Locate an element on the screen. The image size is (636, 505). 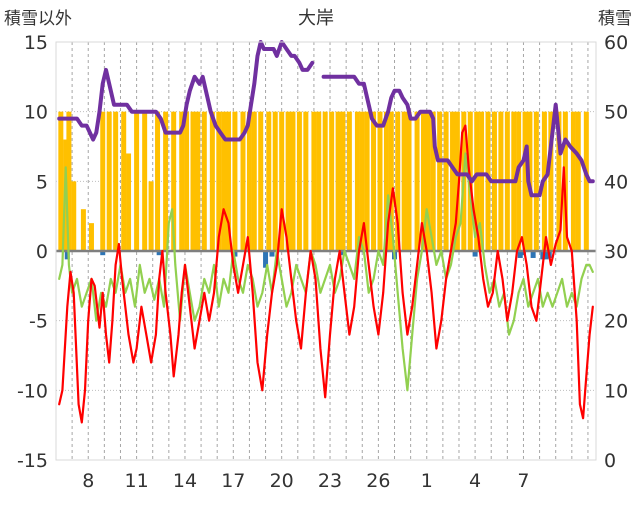
right-tick-label: 10 is located at coordinates (616, 391).